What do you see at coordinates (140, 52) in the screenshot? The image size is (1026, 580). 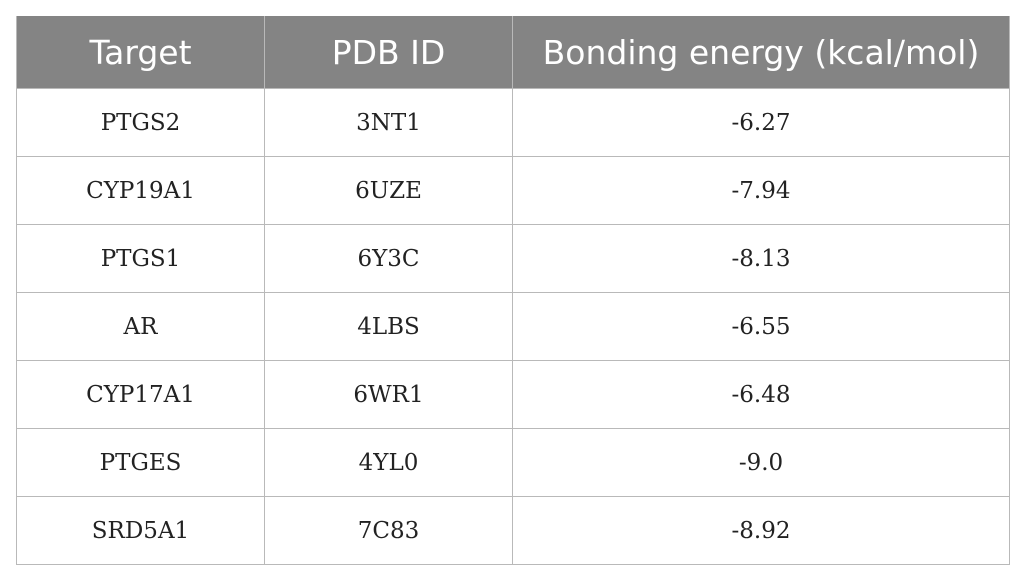 I see `column-header-target: Target` at bounding box center [140, 52].